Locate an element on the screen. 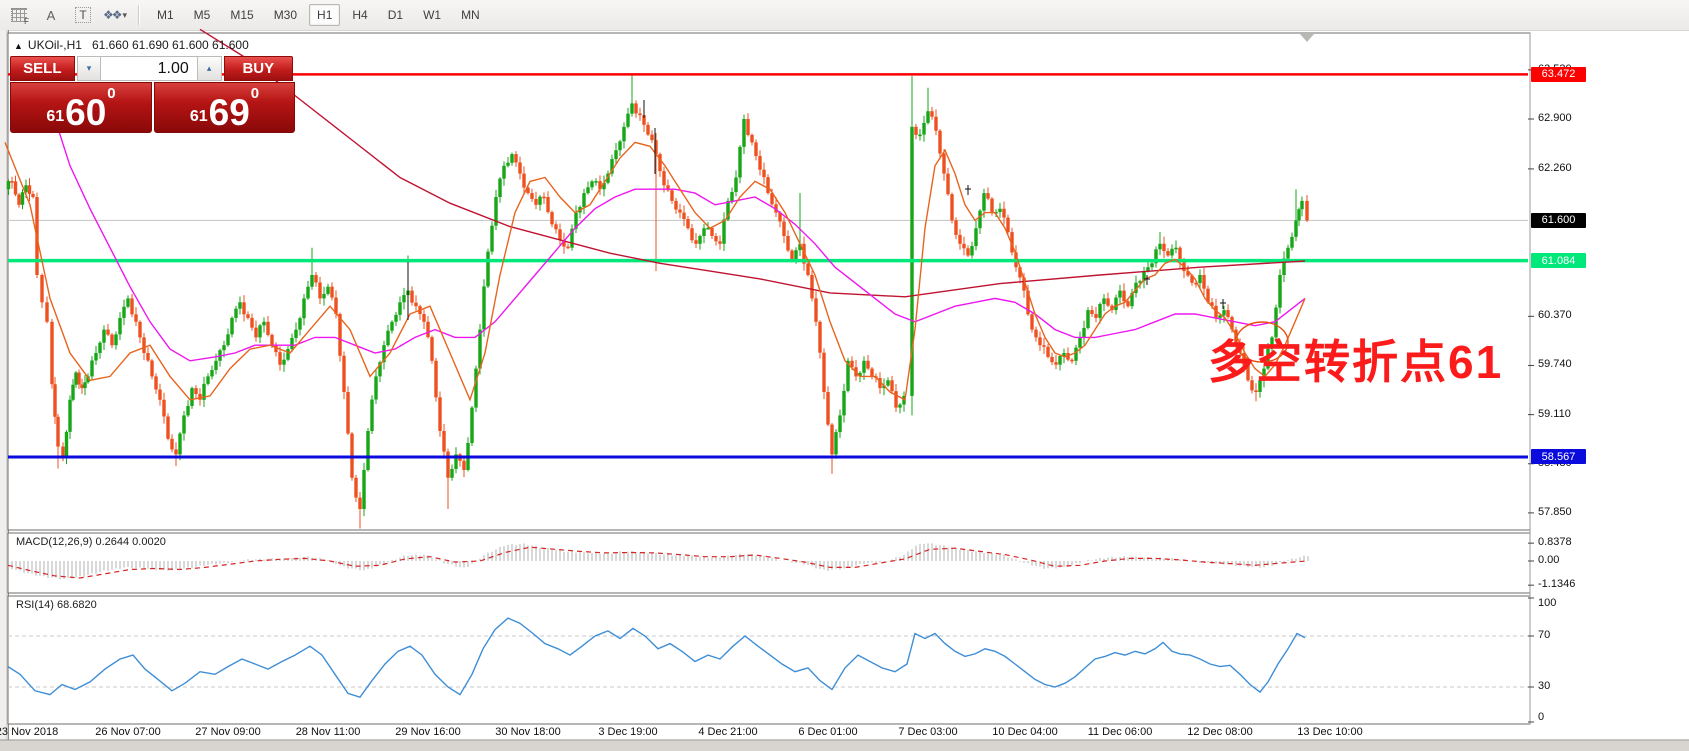  price-badge-58.567: 58.567 is located at coordinates (1558, 457).